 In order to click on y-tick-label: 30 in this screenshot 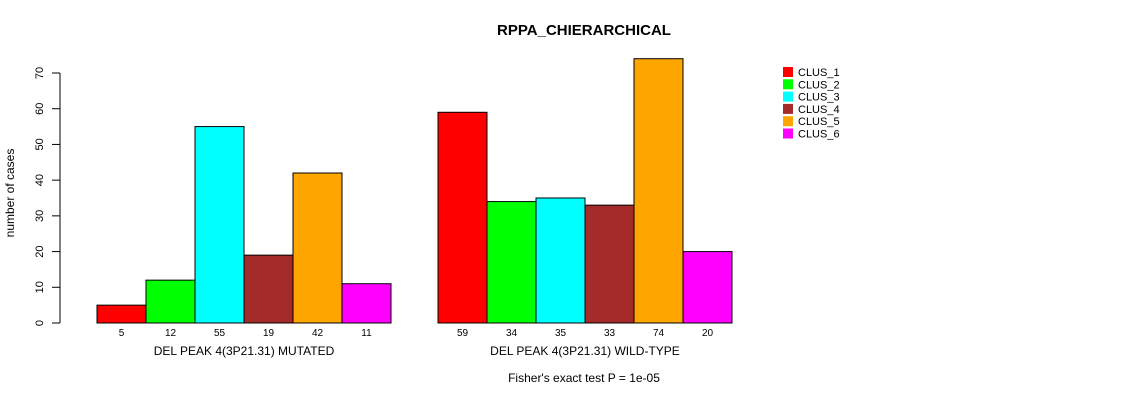, I will do `click(40, 216)`.